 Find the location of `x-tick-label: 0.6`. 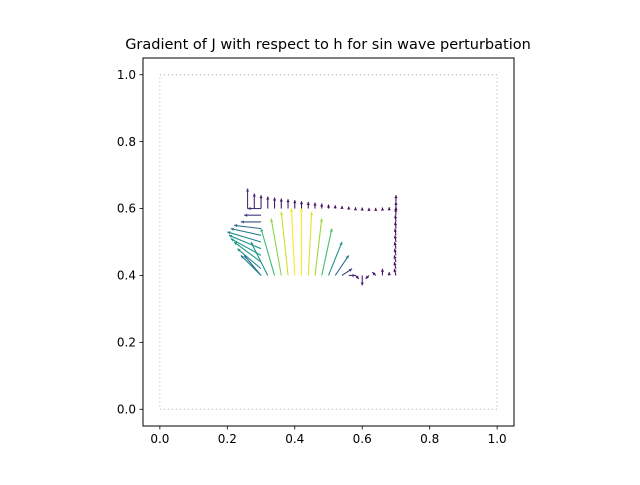

x-tick-label: 0.6 is located at coordinates (362, 439).